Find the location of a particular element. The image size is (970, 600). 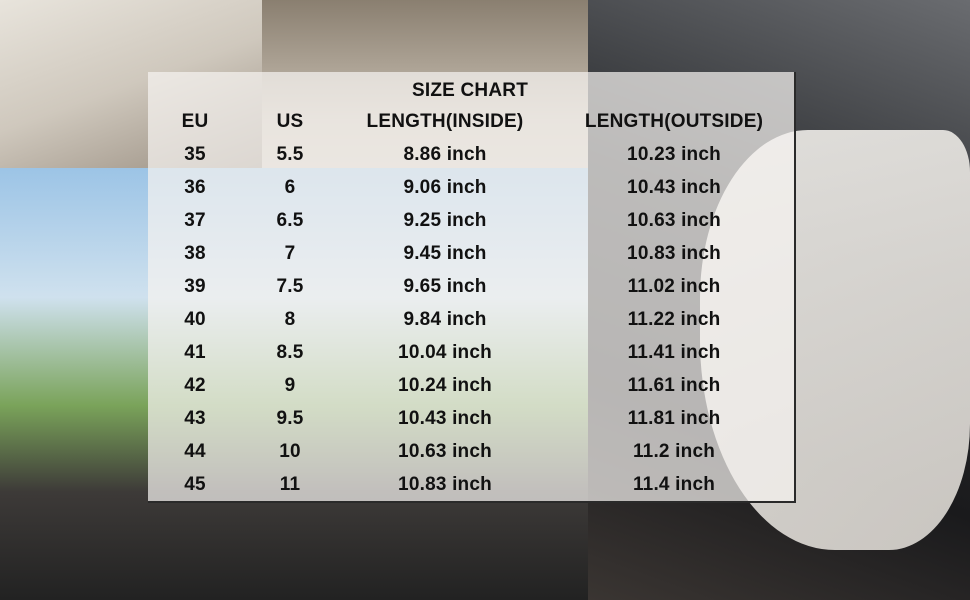

cell-length-inside: 10.43 inch is located at coordinates (445, 418).